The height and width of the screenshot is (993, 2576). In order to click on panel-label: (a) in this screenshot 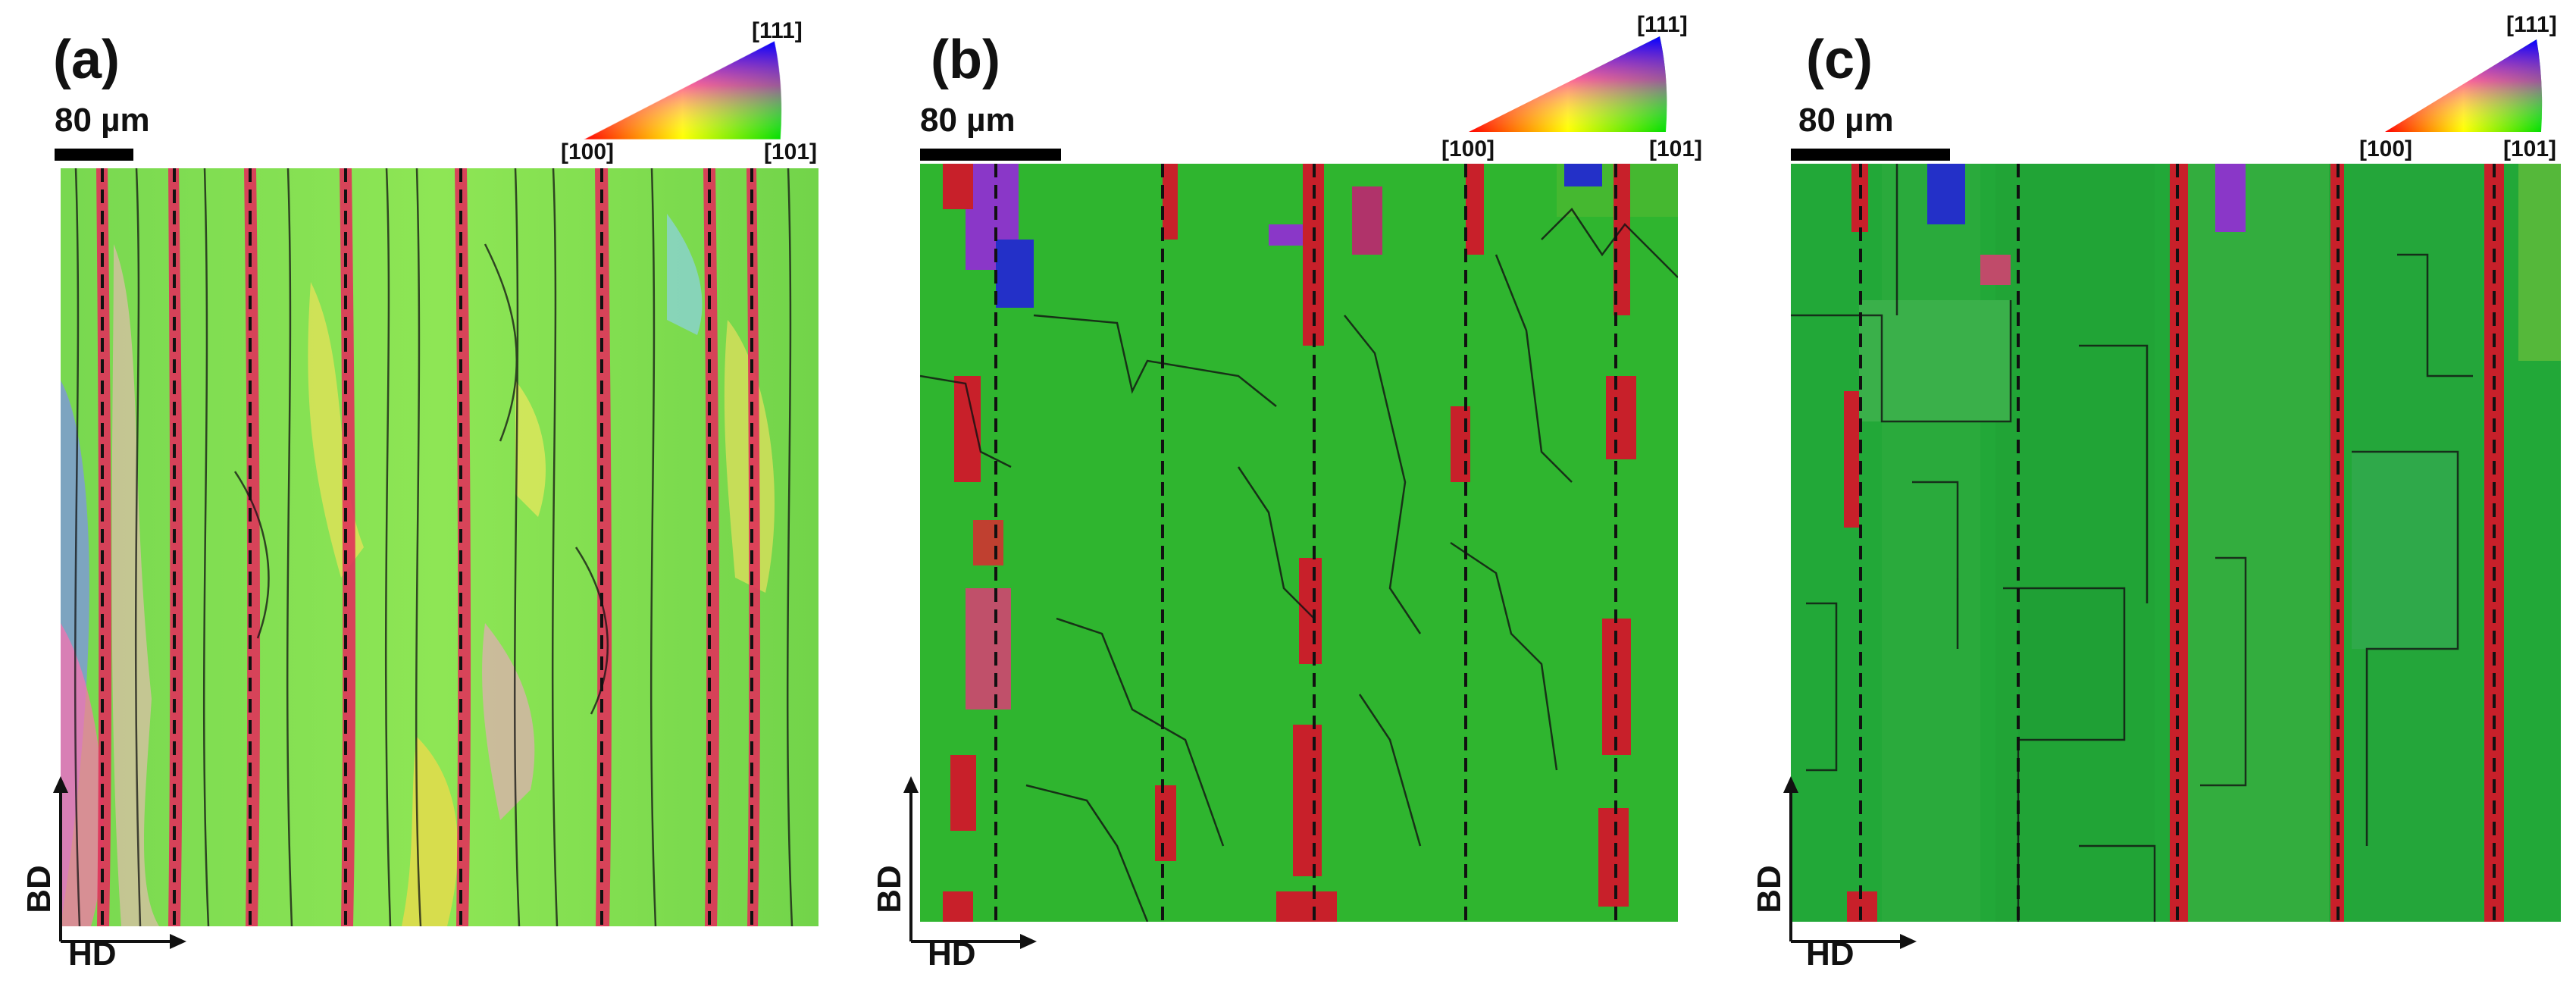, I will do `click(86, 60)`.